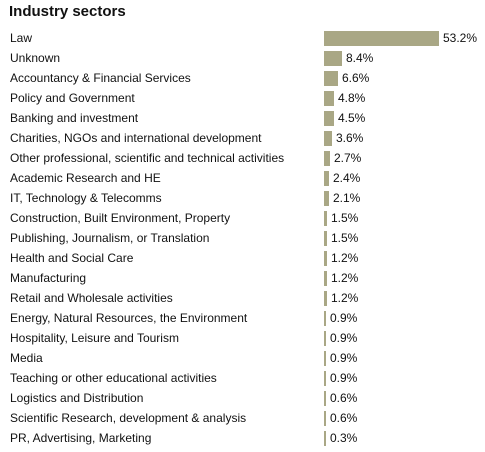 This screenshot has width=485, height=452. Describe the element at coordinates (242, 58) in the screenshot. I see `bar-row: Unknown 8.4%` at that location.